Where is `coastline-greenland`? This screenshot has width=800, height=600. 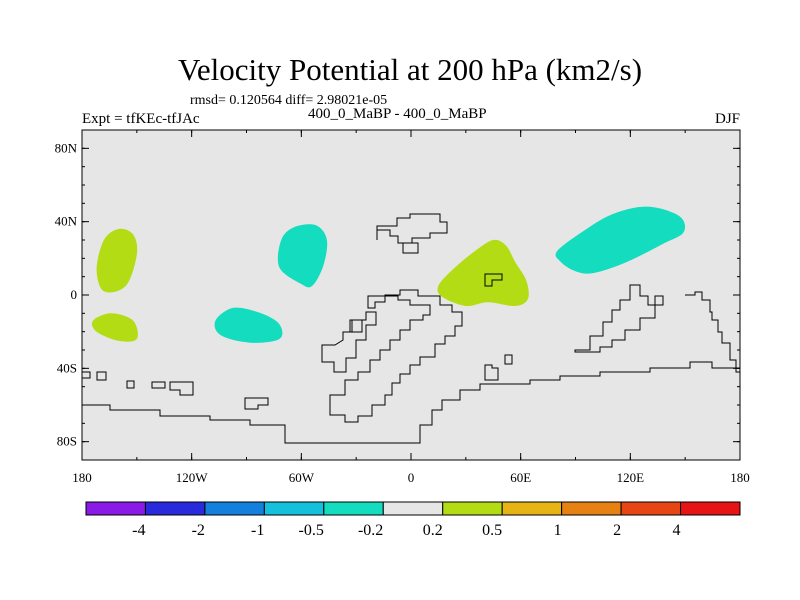
coastline-greenland is located at coordinates (410, 248).